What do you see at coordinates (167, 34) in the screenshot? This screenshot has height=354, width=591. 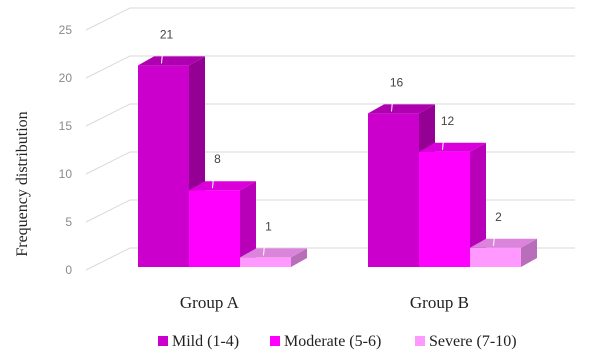 I see `data-label: 21` at bounding box center [167, 34].